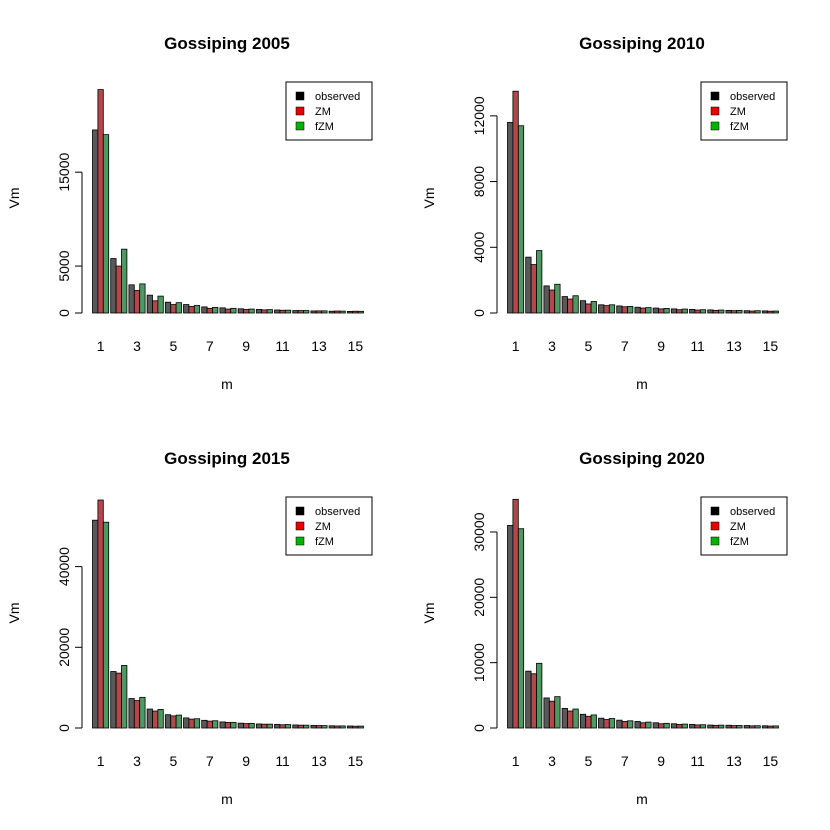  What do you see at coordinates (95, 221) in the screenshot?
I see `bar-observed-m1` at bounding box center [95, 221].